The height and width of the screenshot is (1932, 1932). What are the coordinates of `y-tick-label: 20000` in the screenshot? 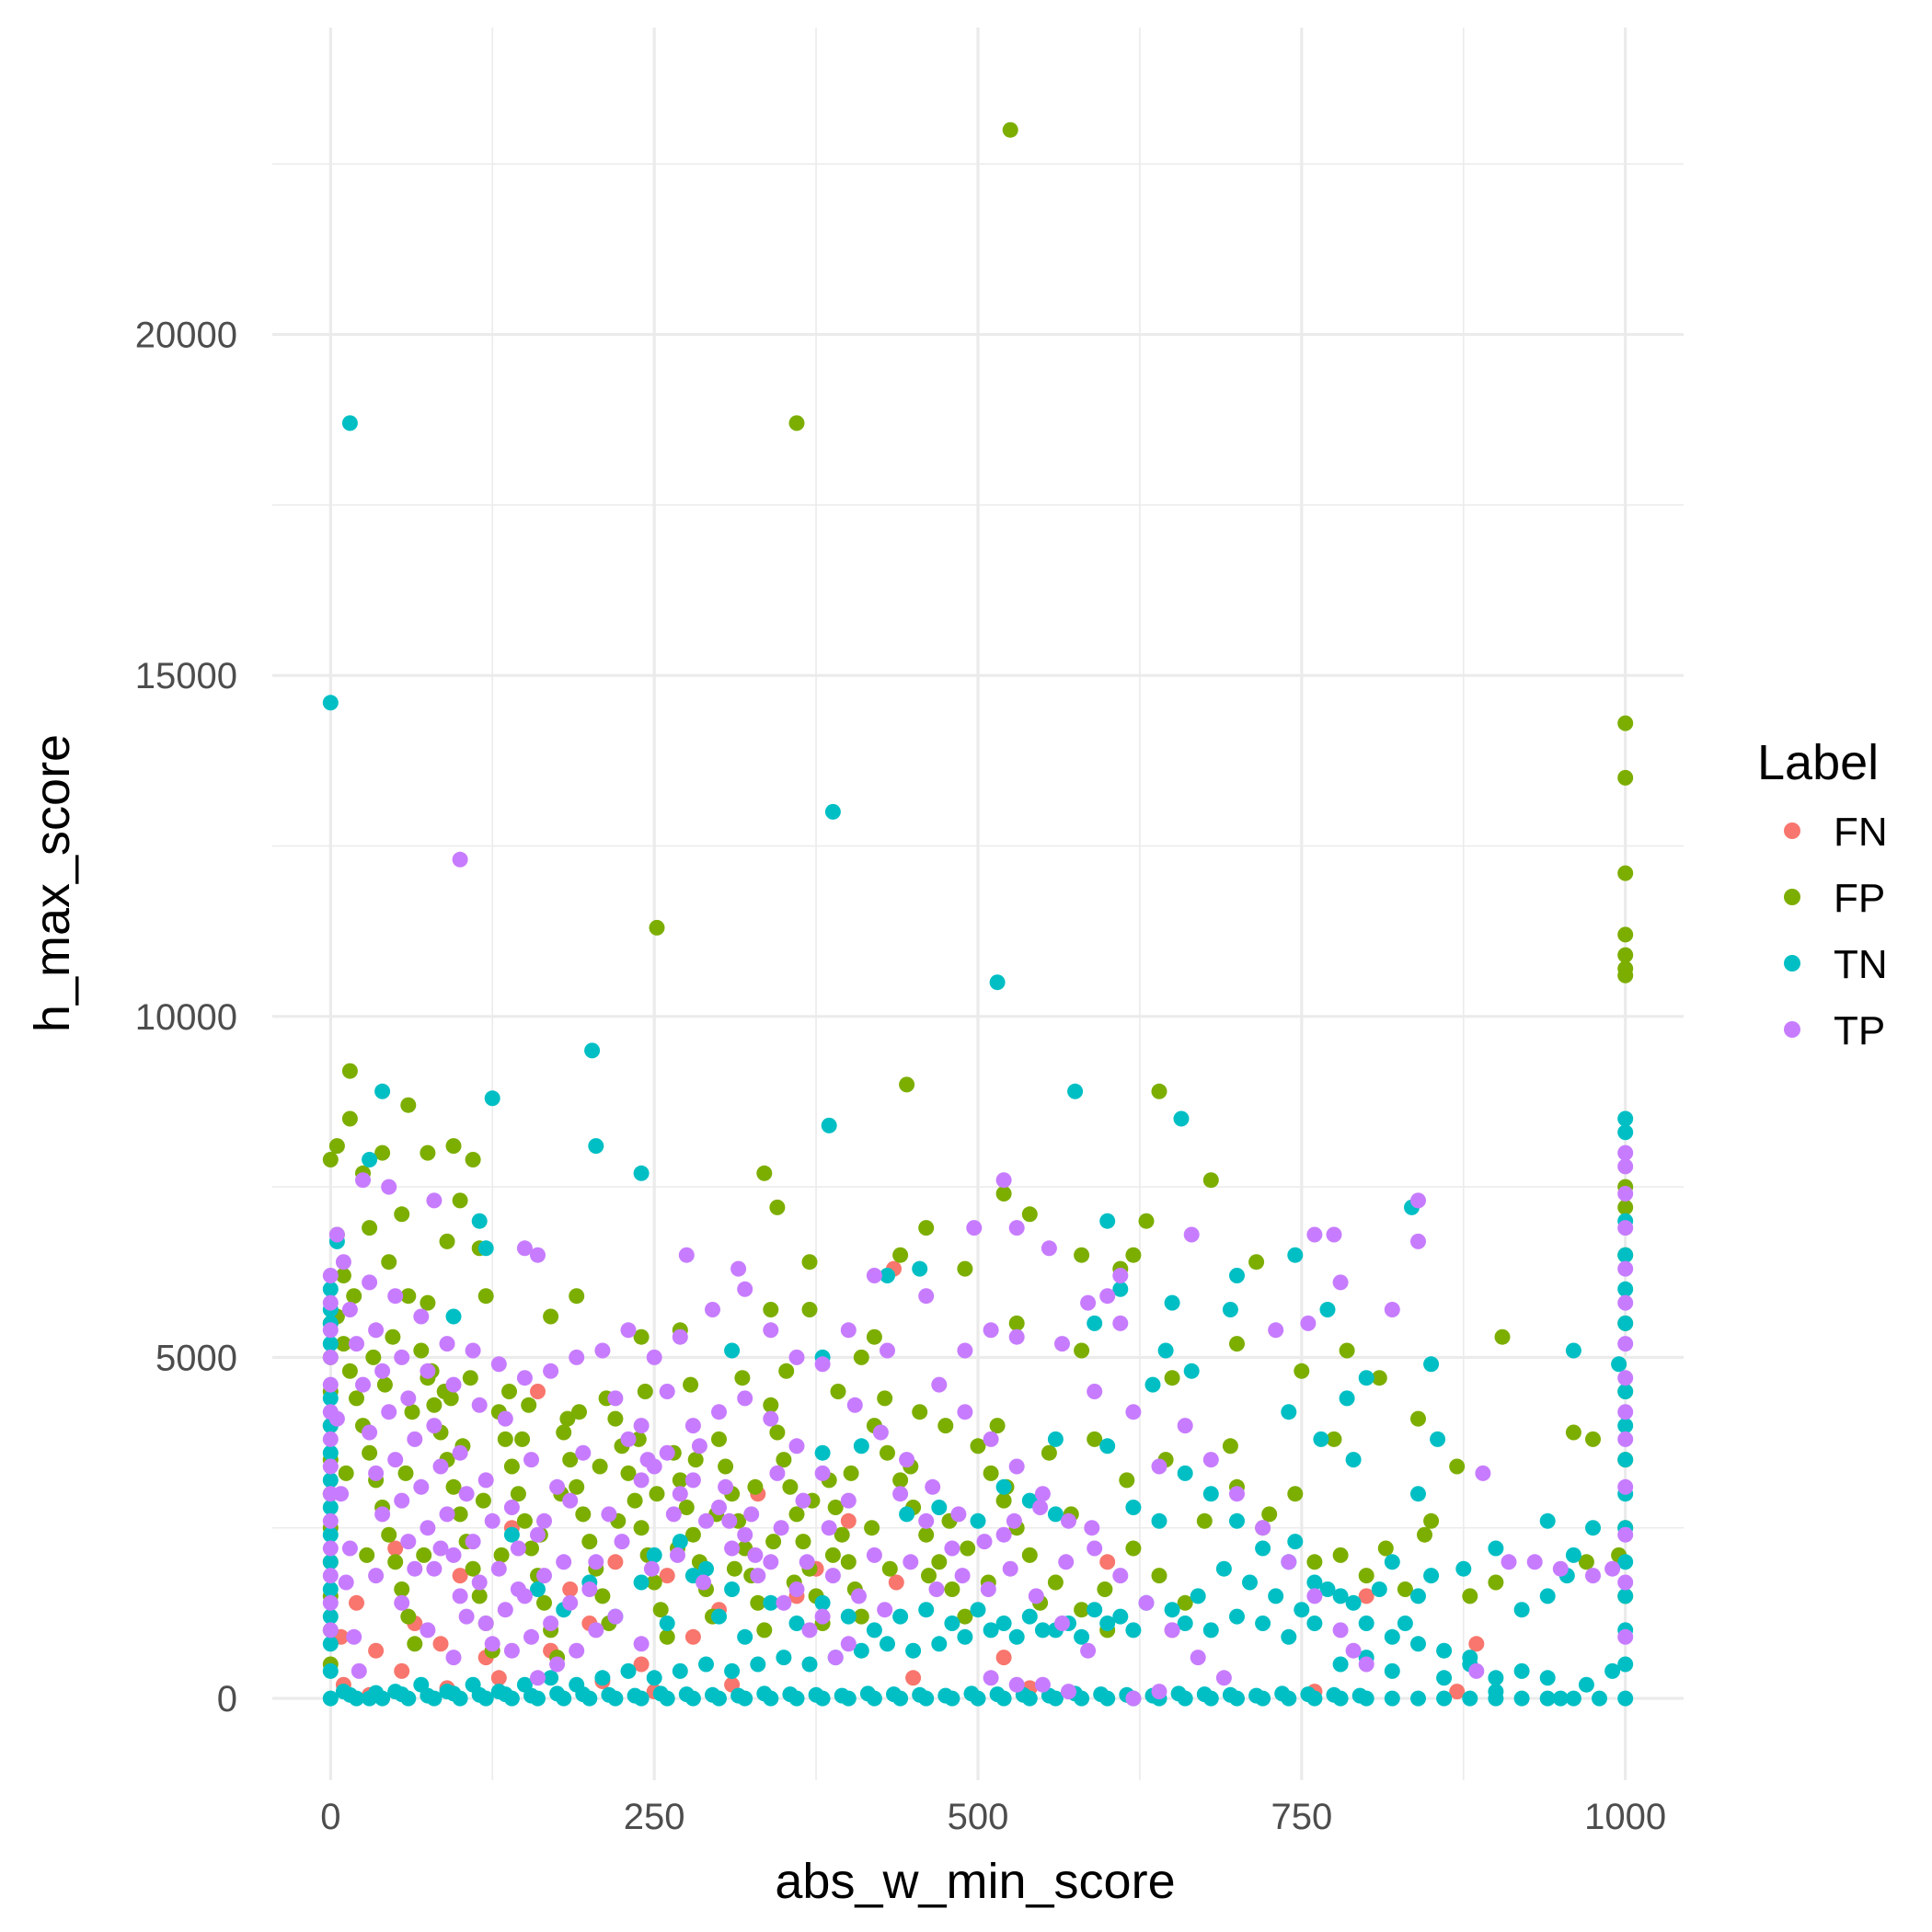 It's located at (186, 336).